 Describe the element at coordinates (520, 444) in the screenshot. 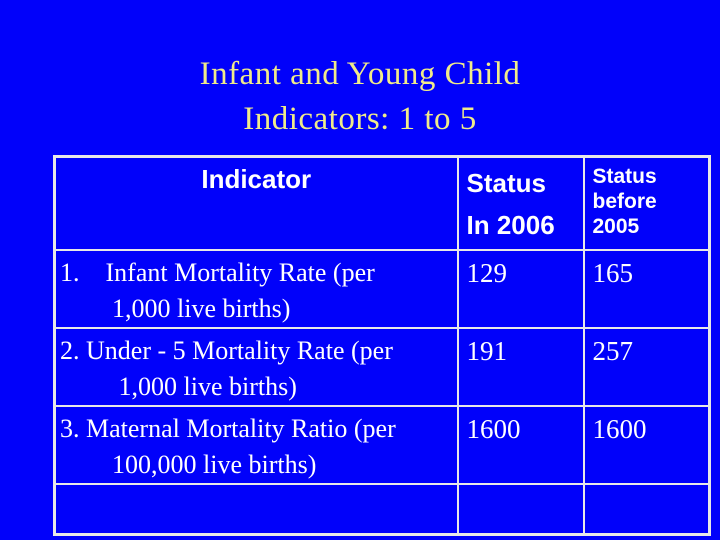

I see `status-in-2006-cell: 1600` at that location.